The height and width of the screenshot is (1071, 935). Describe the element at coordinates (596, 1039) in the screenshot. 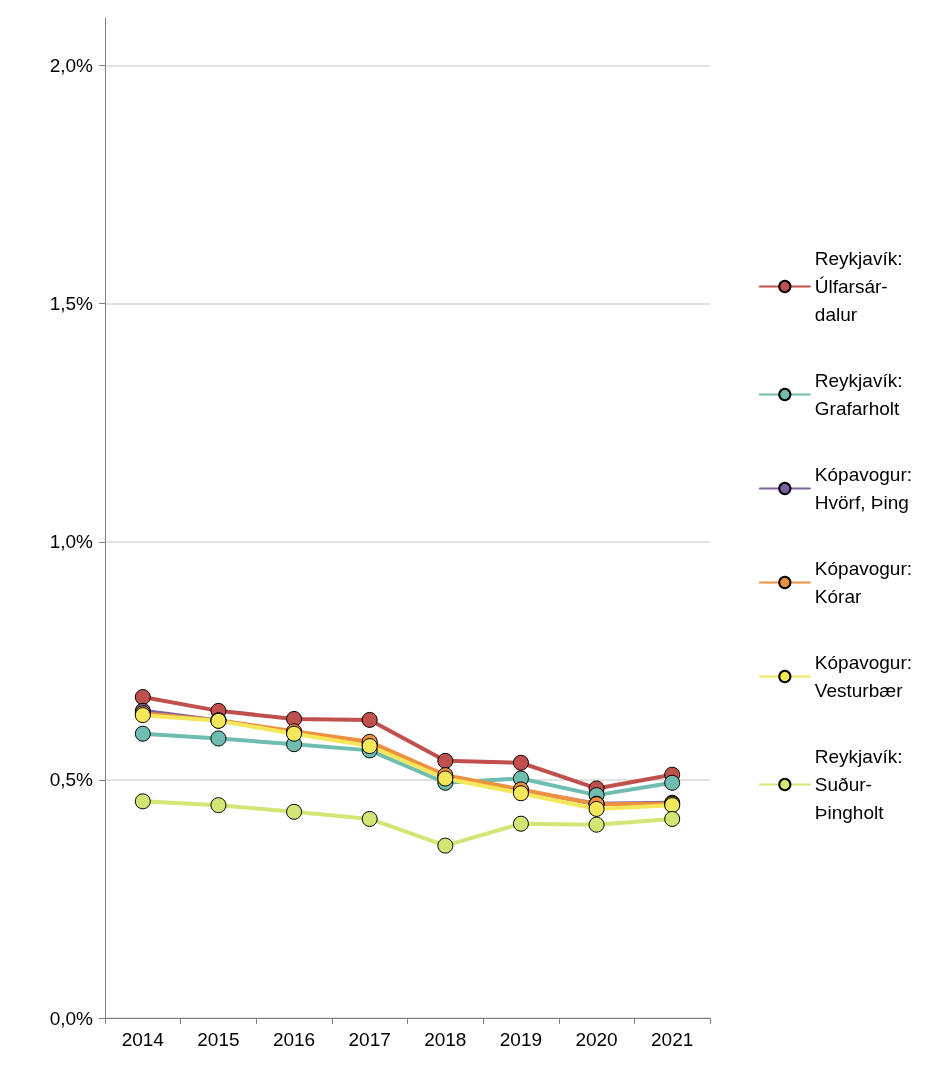

I see `x-tick-label: 2020` at that location.